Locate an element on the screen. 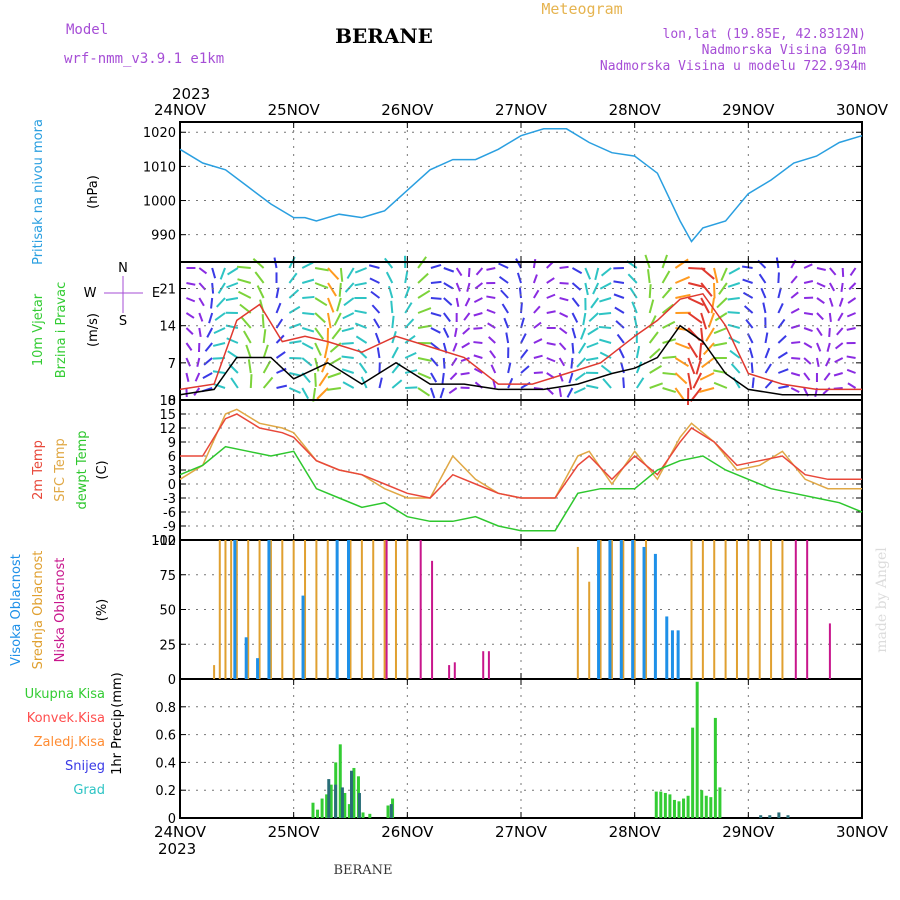 This screenshot has width=900, height=900. y-tick-label: -3 is located at coordinates (169, 499).